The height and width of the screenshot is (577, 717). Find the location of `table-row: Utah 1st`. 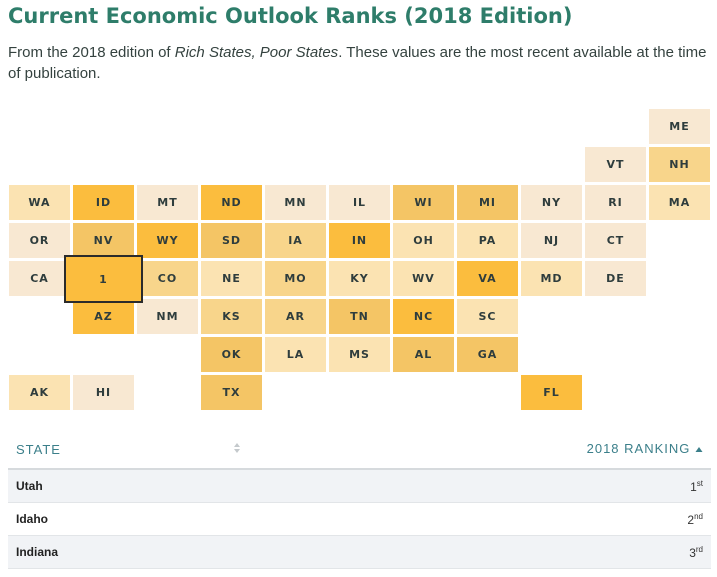

table-row: Utah 1st is located at coordinates (359, 486).